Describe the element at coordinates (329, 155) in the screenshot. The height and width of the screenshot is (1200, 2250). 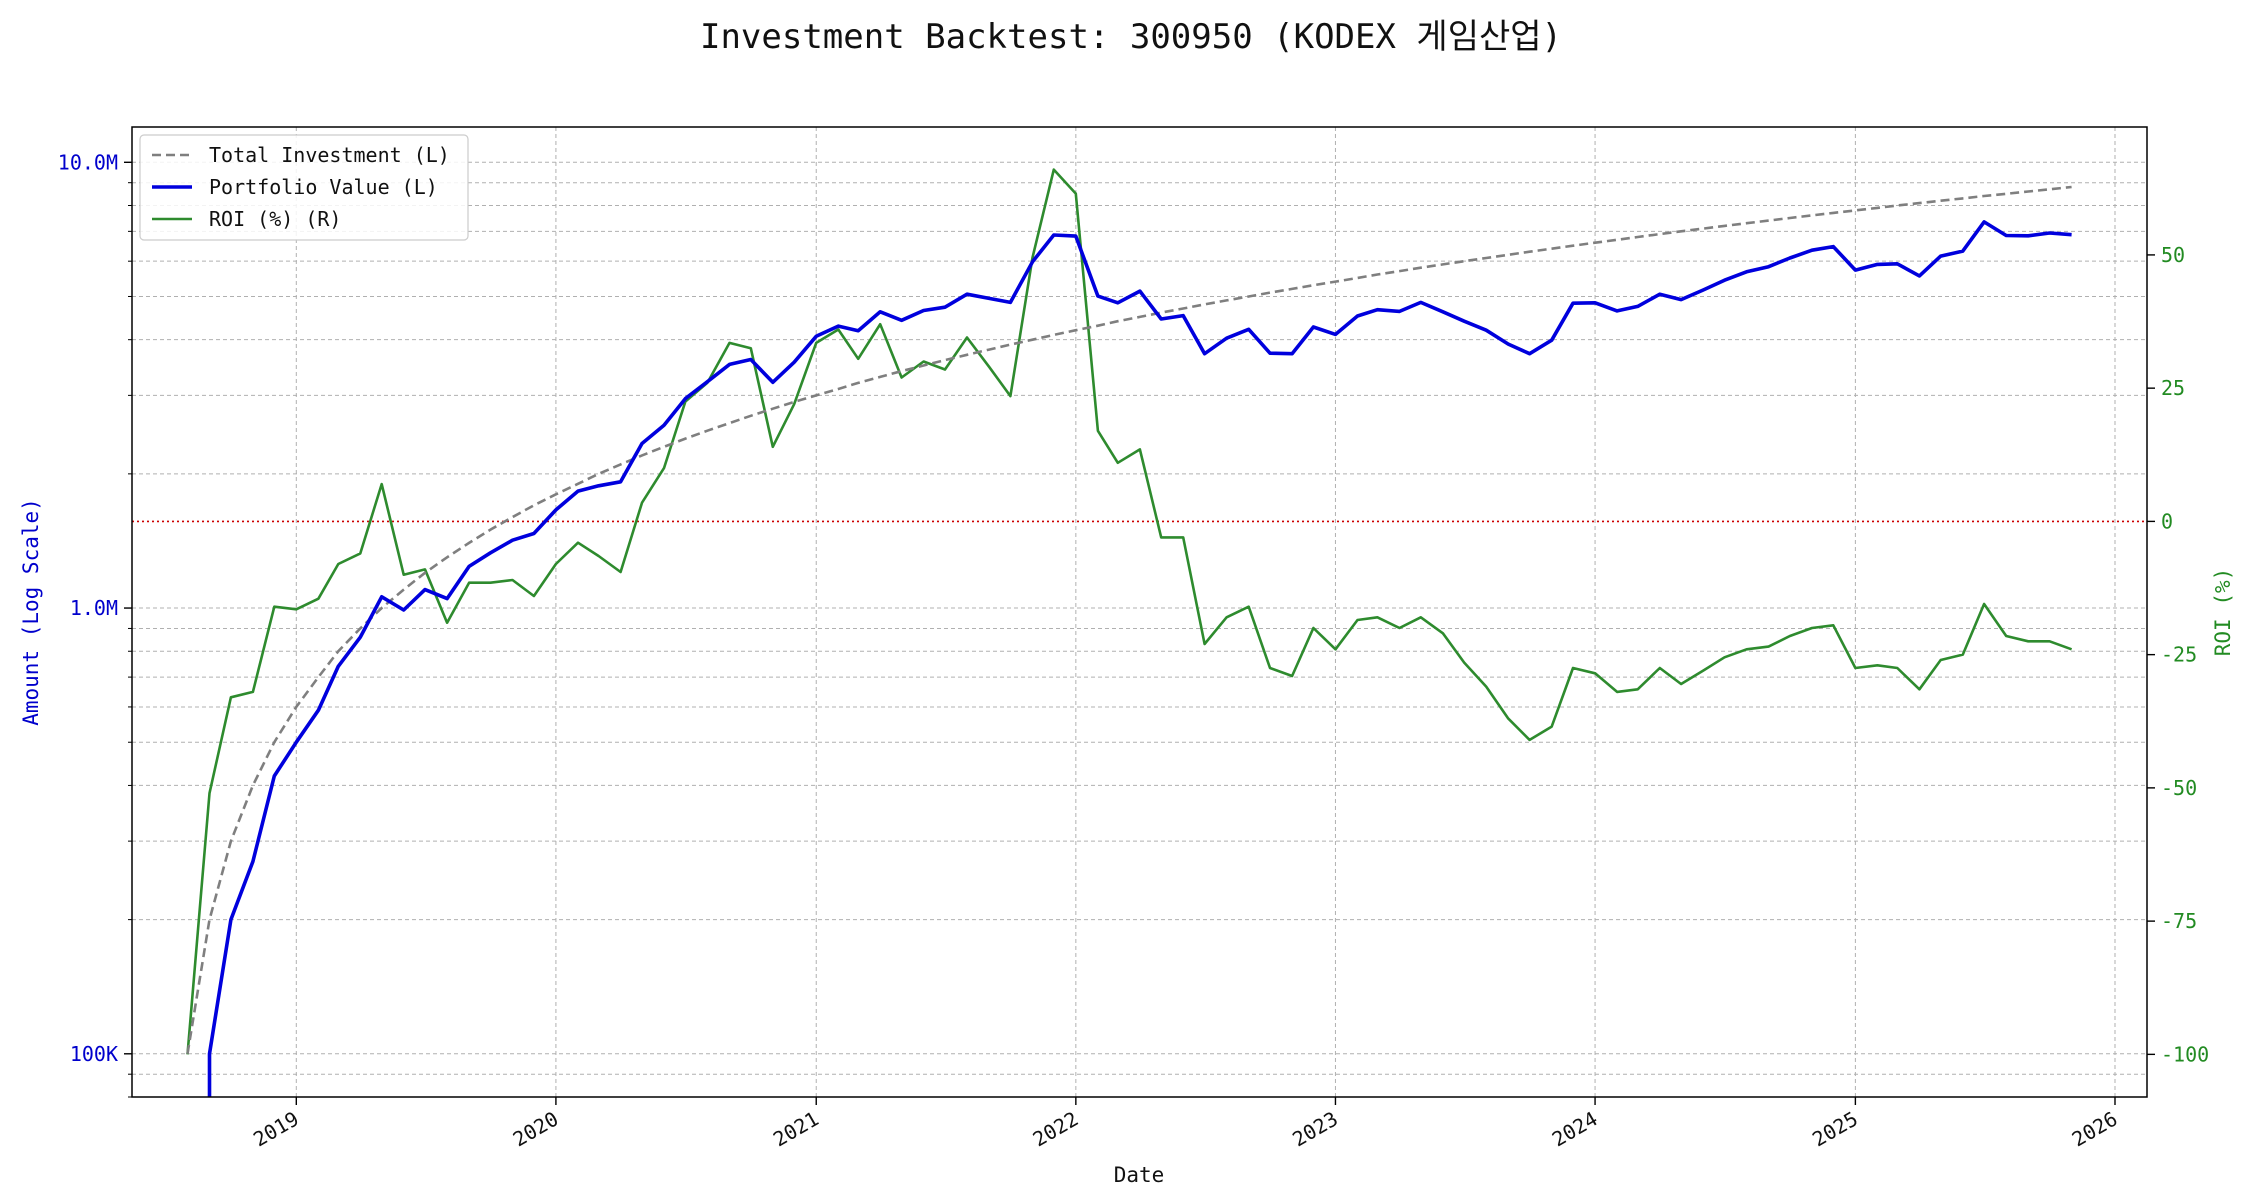
I see `legend-label-investment: Total Investment (L)` at that location.